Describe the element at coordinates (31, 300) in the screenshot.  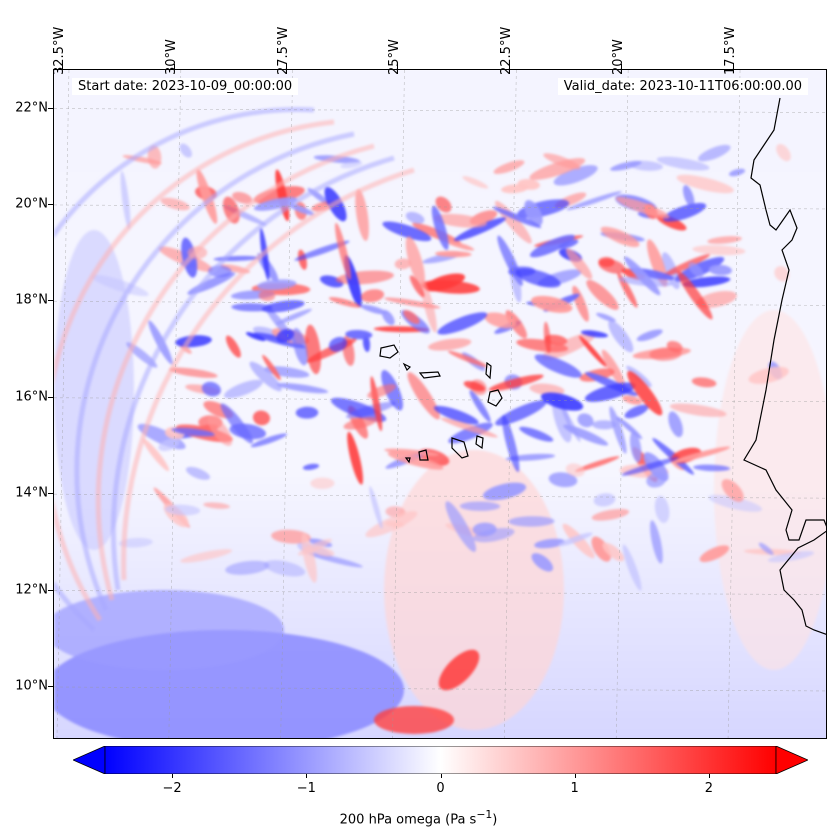
I see `lat-label: 18°N` at that location.